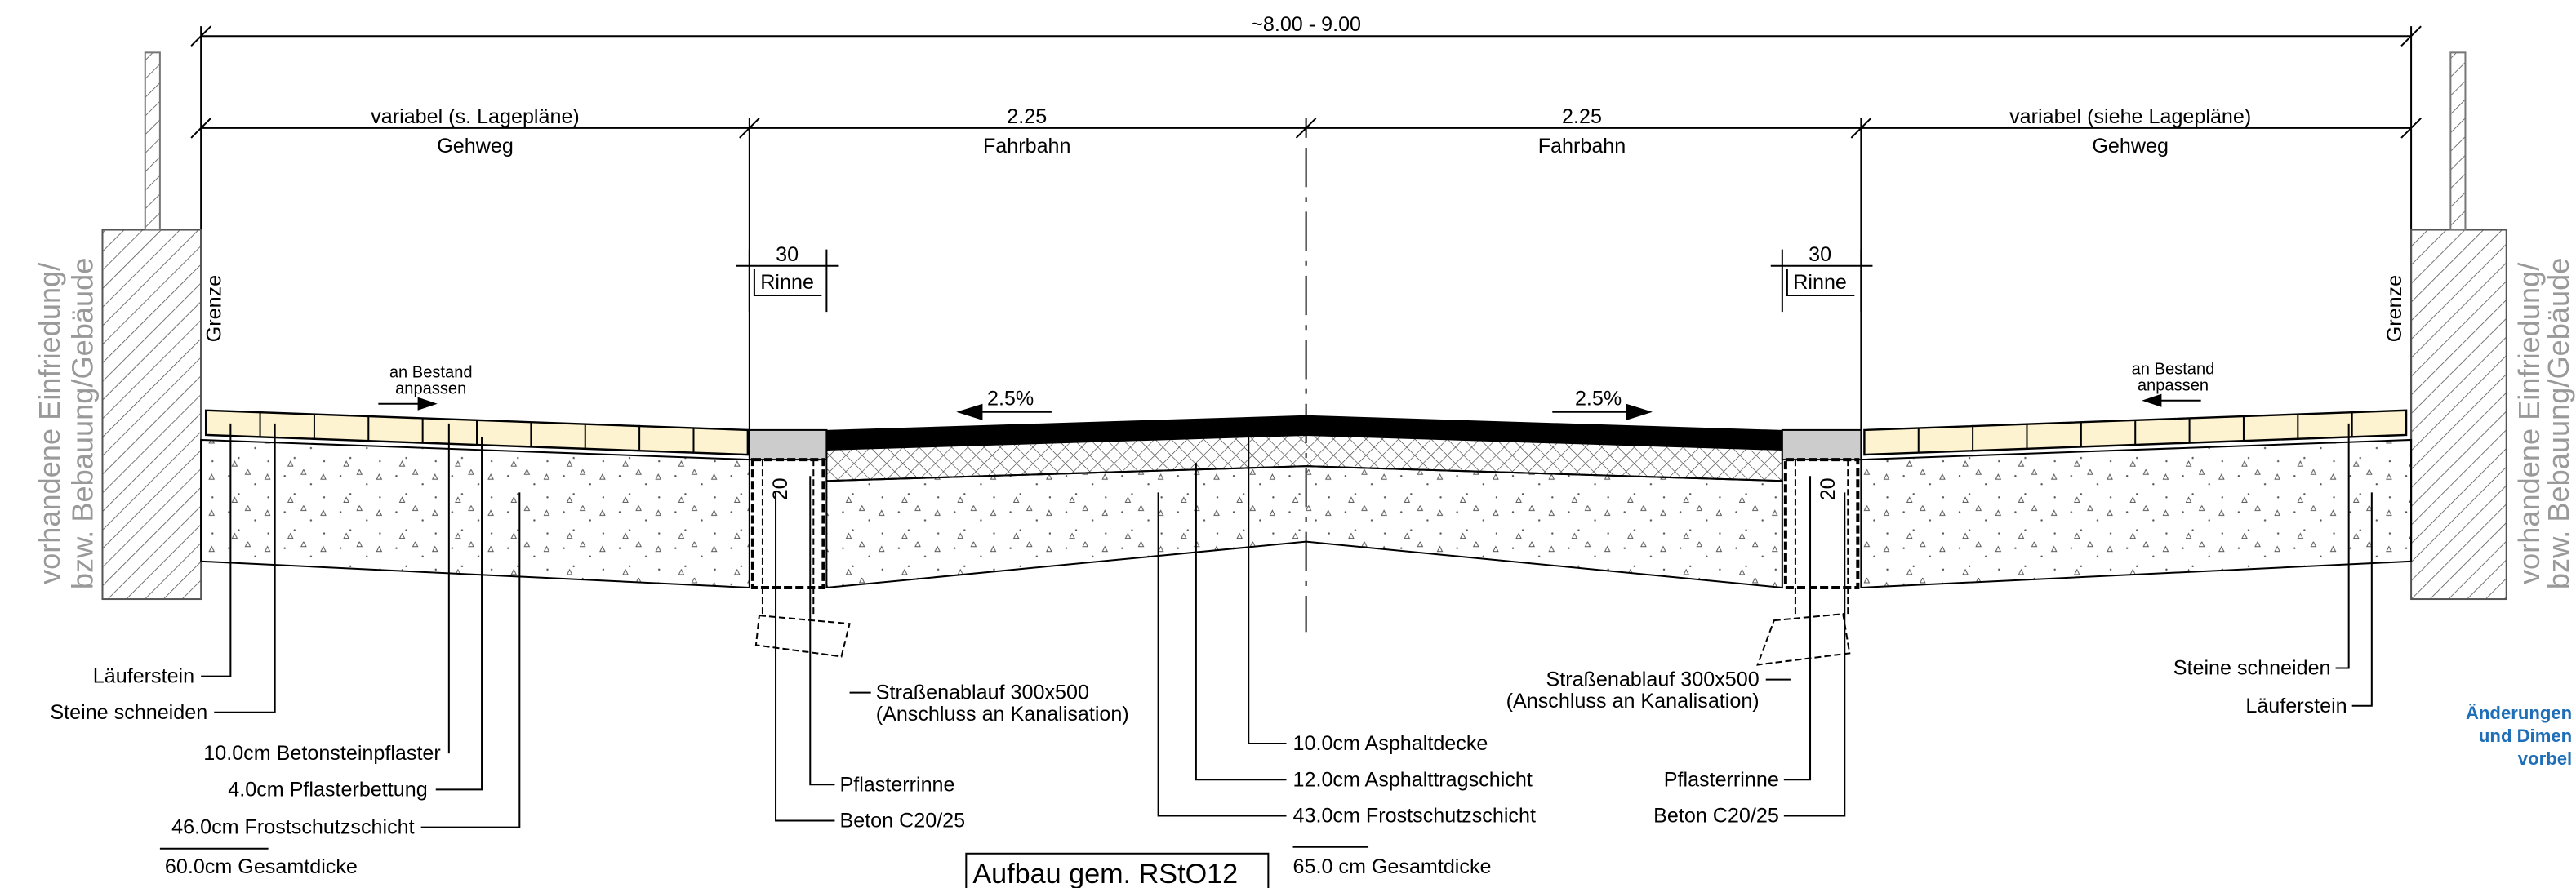 This screenshot has height=888, width=2576. Describe the element at coordinates (1390, 743) in the screenshot. I see `label: 10.0cm Asphaltdecke` at that location.